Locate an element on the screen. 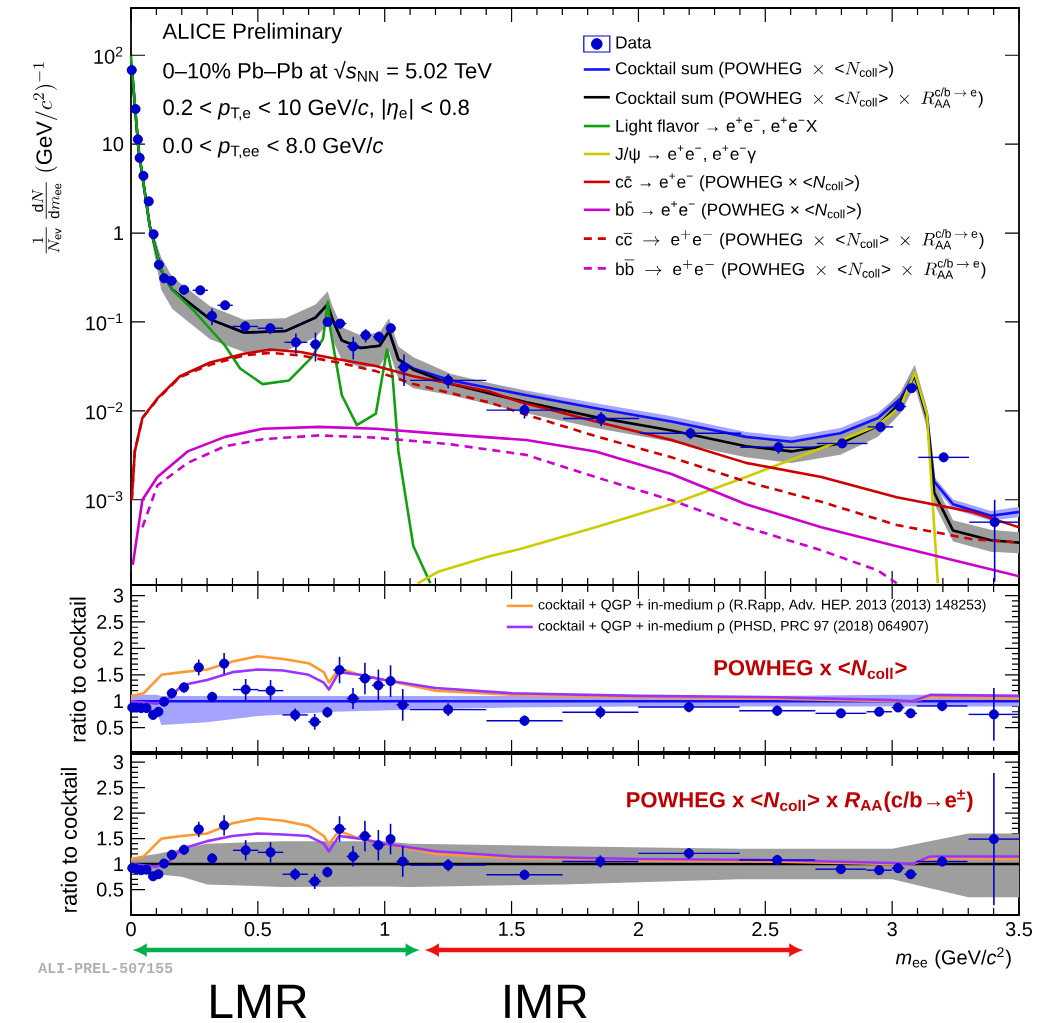  y-tick-label: 10$^{−1}$ is located at coordinates (104, 322).